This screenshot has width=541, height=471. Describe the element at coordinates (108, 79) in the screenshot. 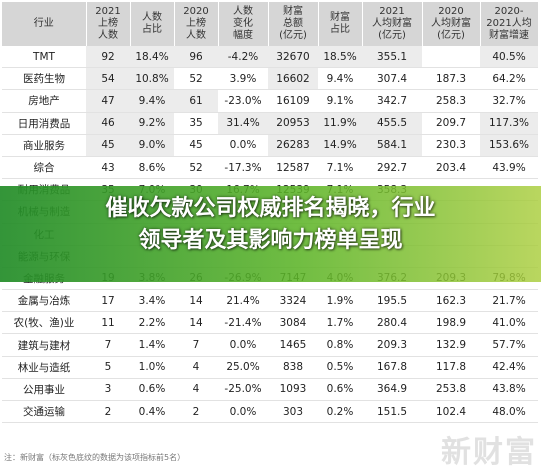

I see `table-cell: 54` at that location.